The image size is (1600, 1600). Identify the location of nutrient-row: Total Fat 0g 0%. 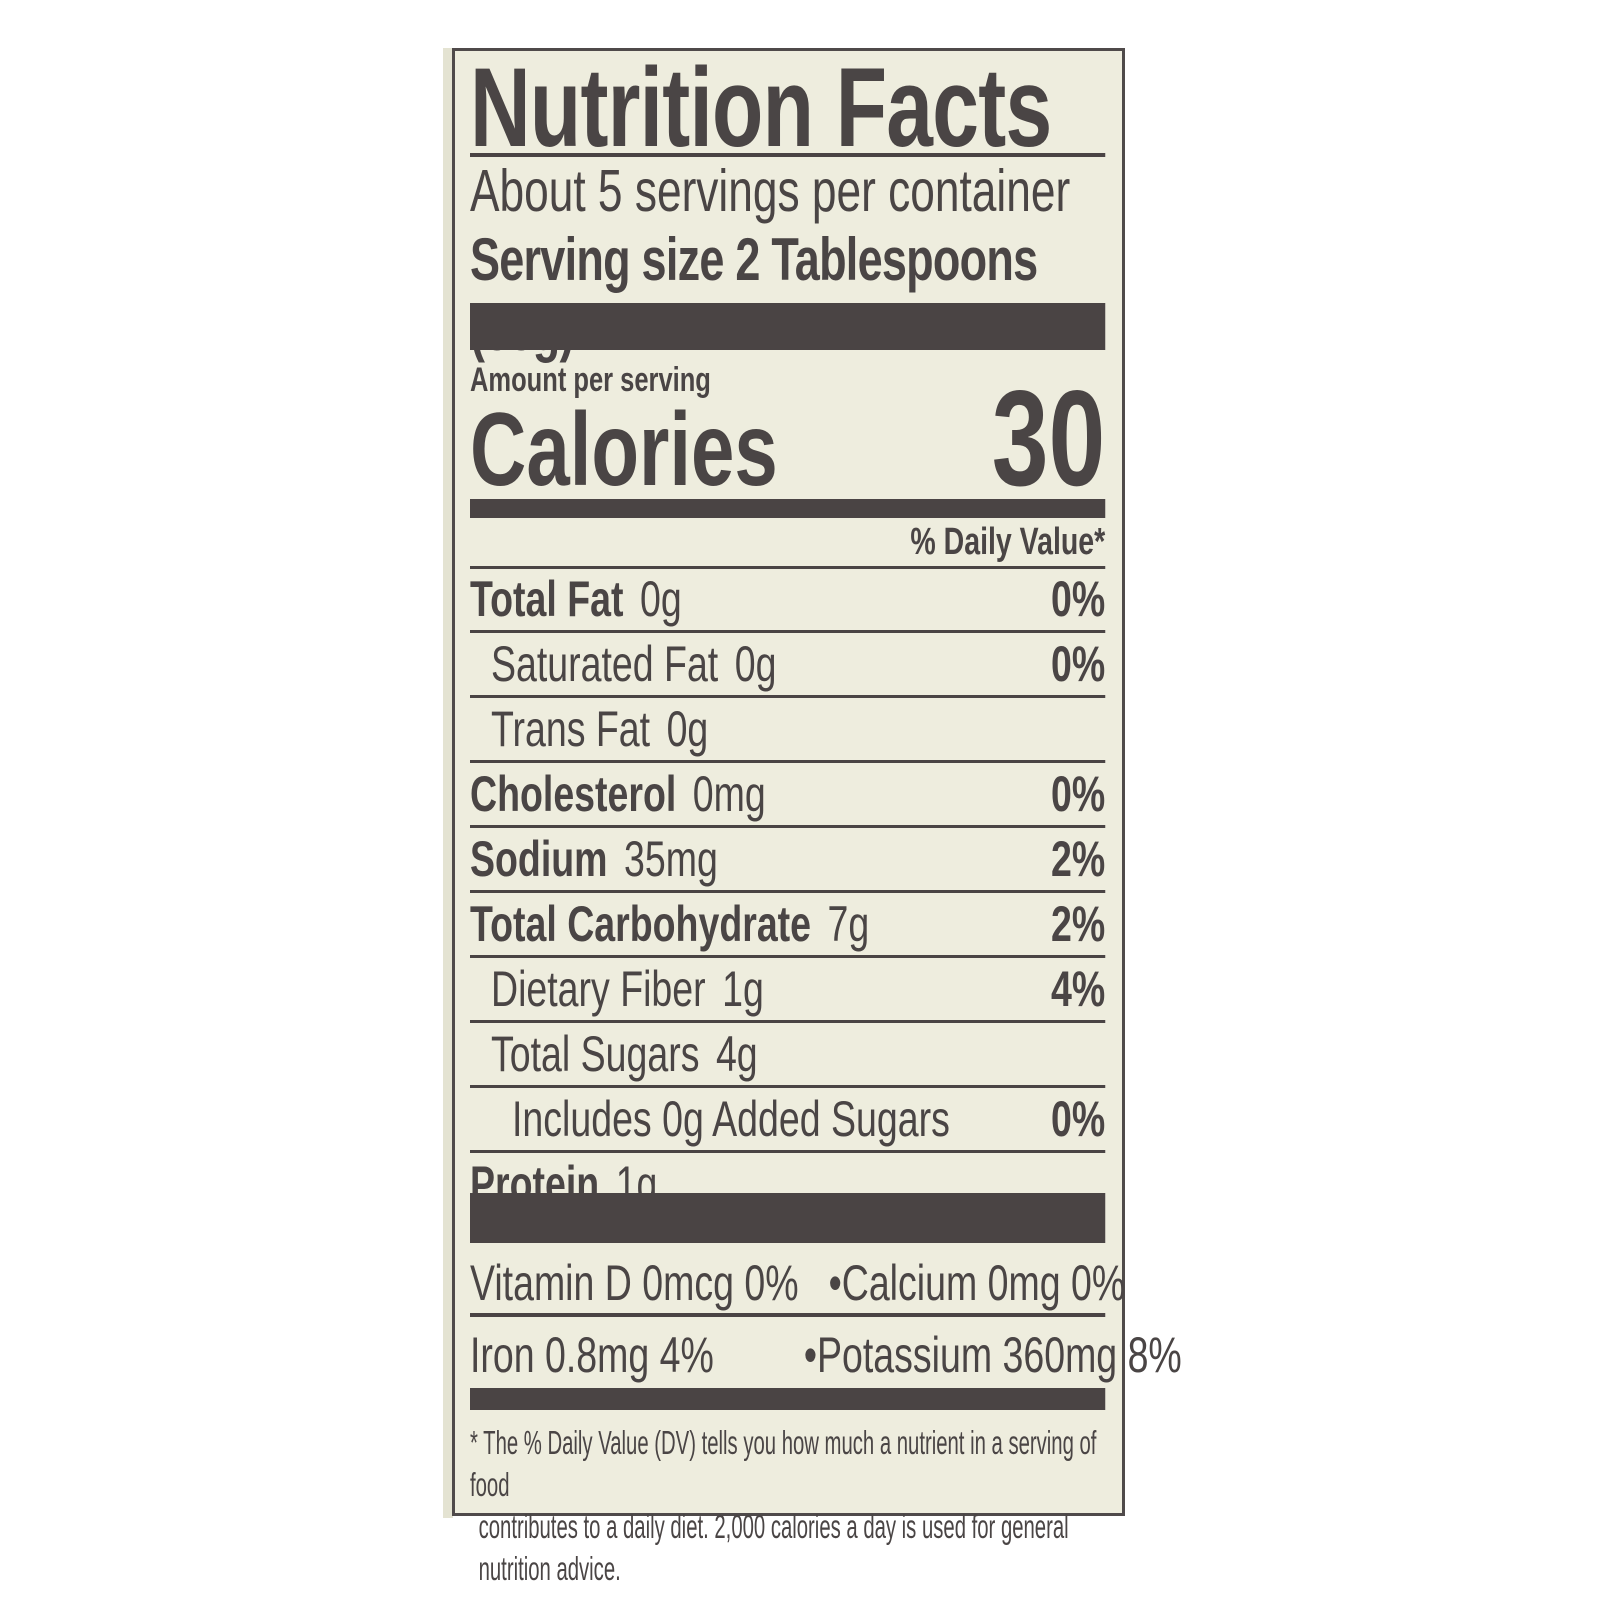
(788, 600).